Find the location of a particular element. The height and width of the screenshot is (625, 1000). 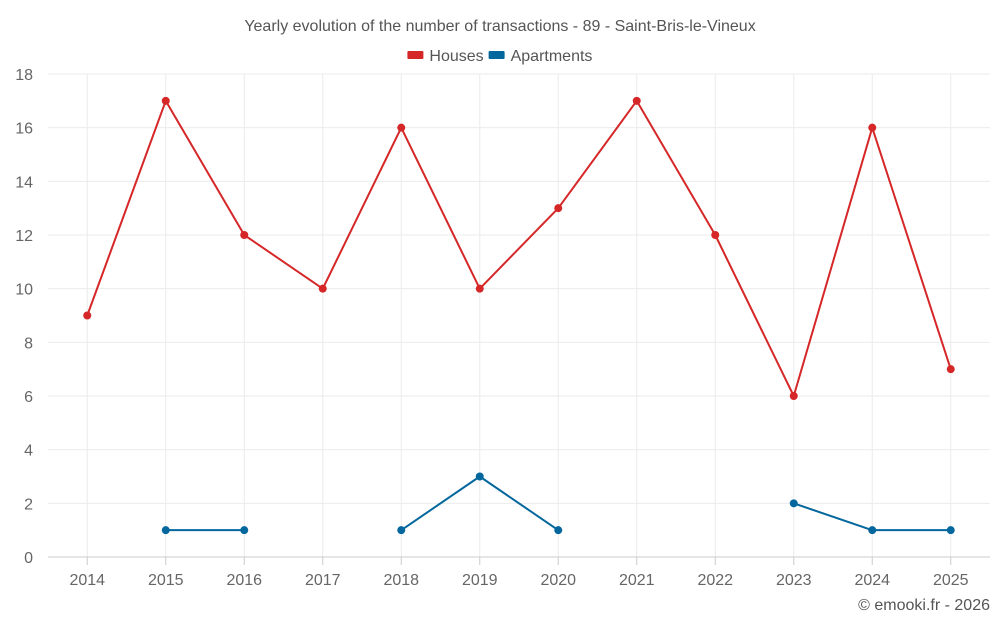

x-tick-label: 2014 is located at coordinates (87, 580).